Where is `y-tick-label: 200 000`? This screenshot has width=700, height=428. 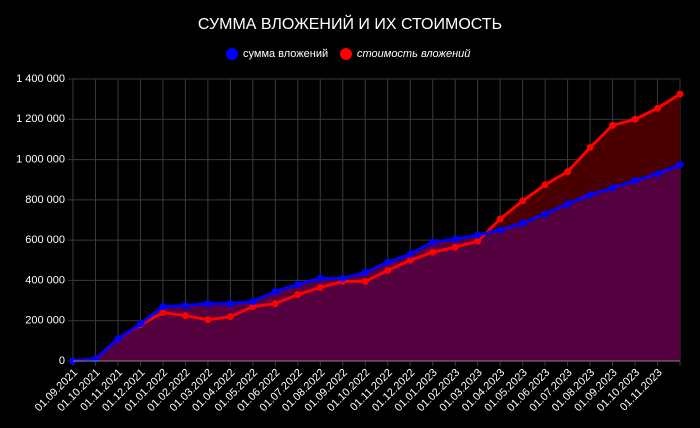 y-tick-label: 200 000 is located at coordinates (45, 321).